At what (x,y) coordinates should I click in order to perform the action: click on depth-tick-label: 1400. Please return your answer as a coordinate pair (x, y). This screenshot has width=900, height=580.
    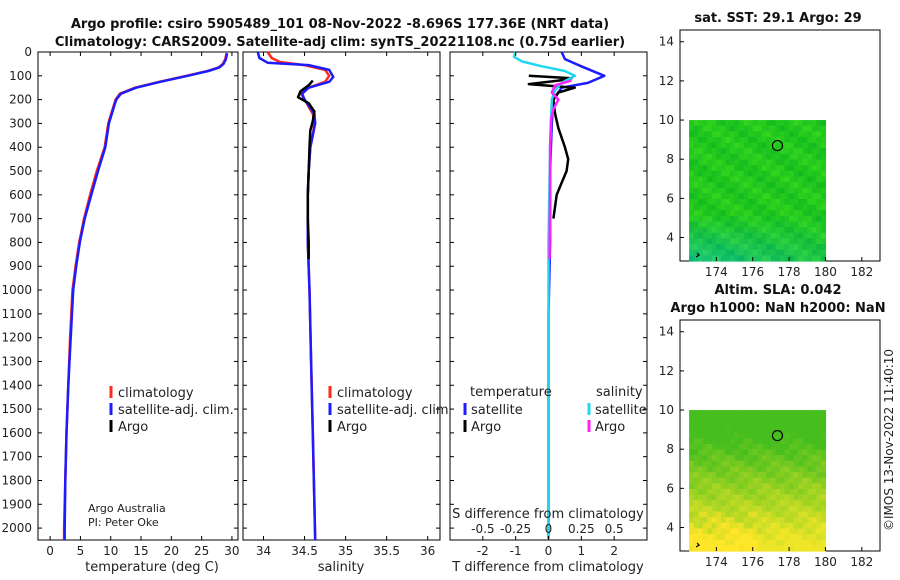
    Looking at the image, I should click on (16, 385).